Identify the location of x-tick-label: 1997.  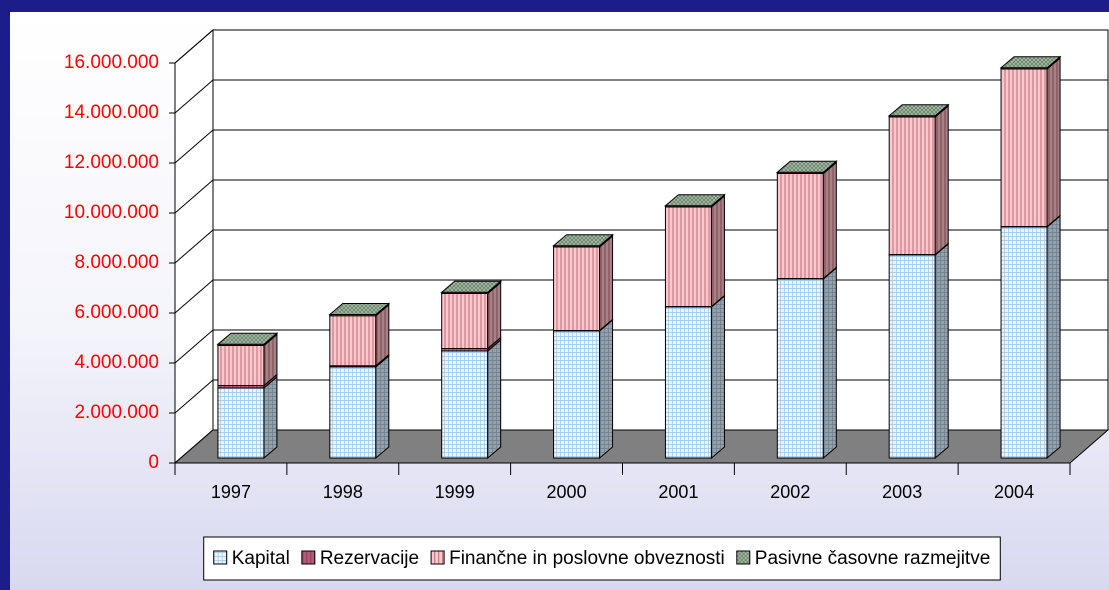
(231, 492).